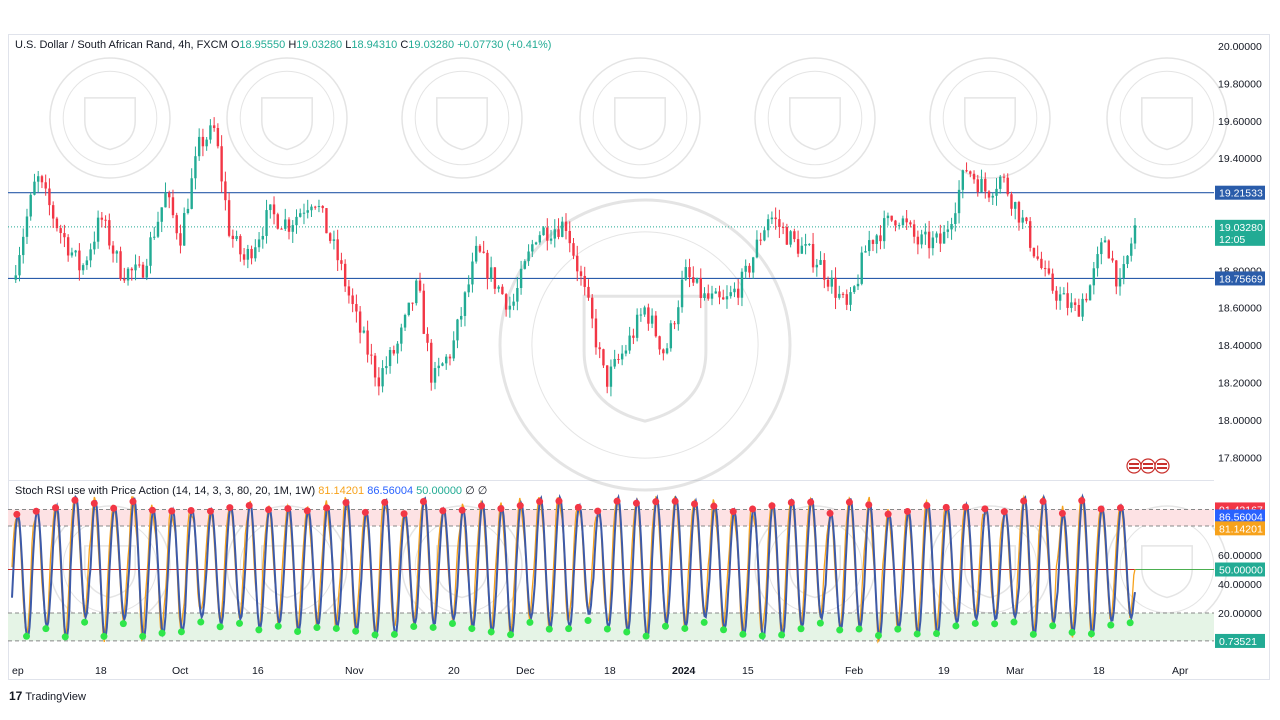 The height and width of the screenshot is (720, 1280). Describe the element at coordinates (1180, 671) in the screenshot. I see `time-axis-tick: Apr` at that location.